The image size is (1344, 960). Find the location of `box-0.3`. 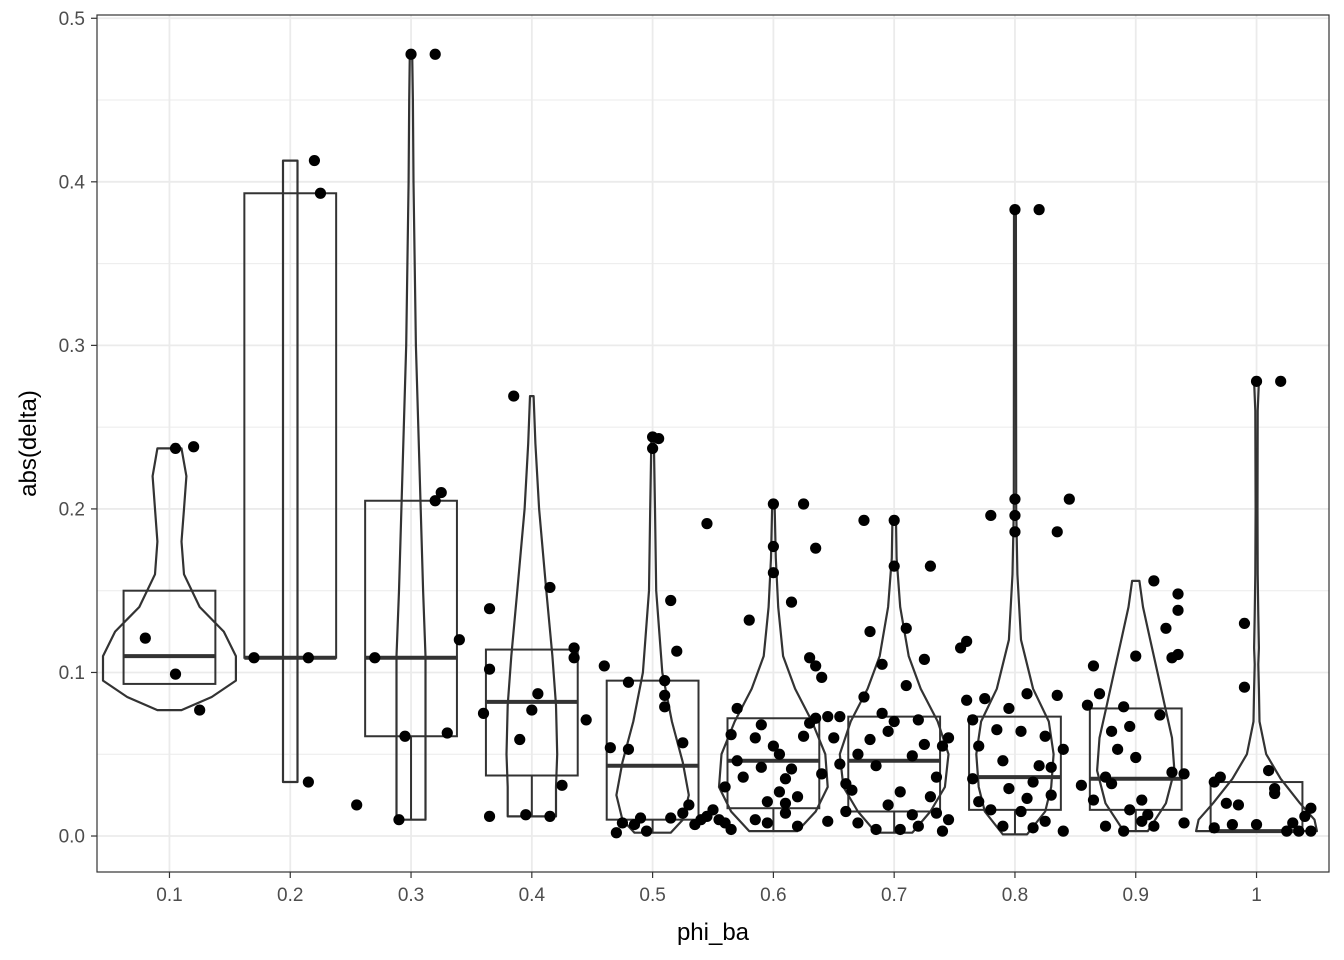

box-0.3 is located at coordinates (411, 618).